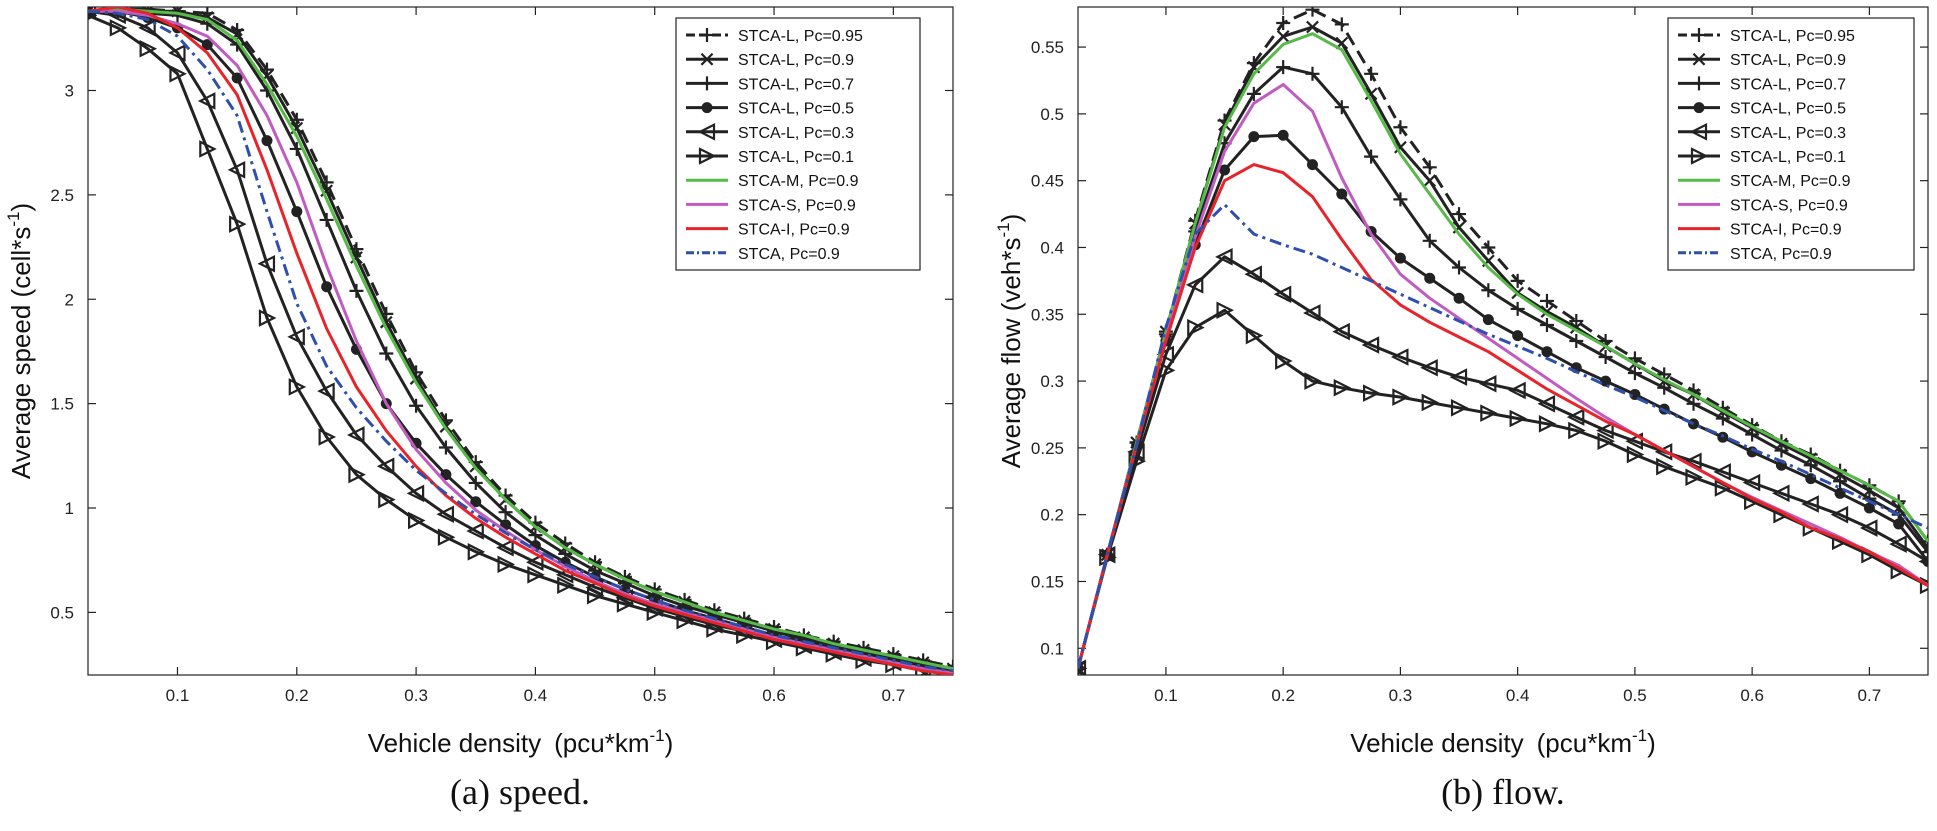 The height and width of the screenshot is (831, 1937). What do you see at coordinates (1789, 205) in the screenshot?
I see `legend-entry: STCA-S, Pc=0.9` at bounding box center [1789, 205].